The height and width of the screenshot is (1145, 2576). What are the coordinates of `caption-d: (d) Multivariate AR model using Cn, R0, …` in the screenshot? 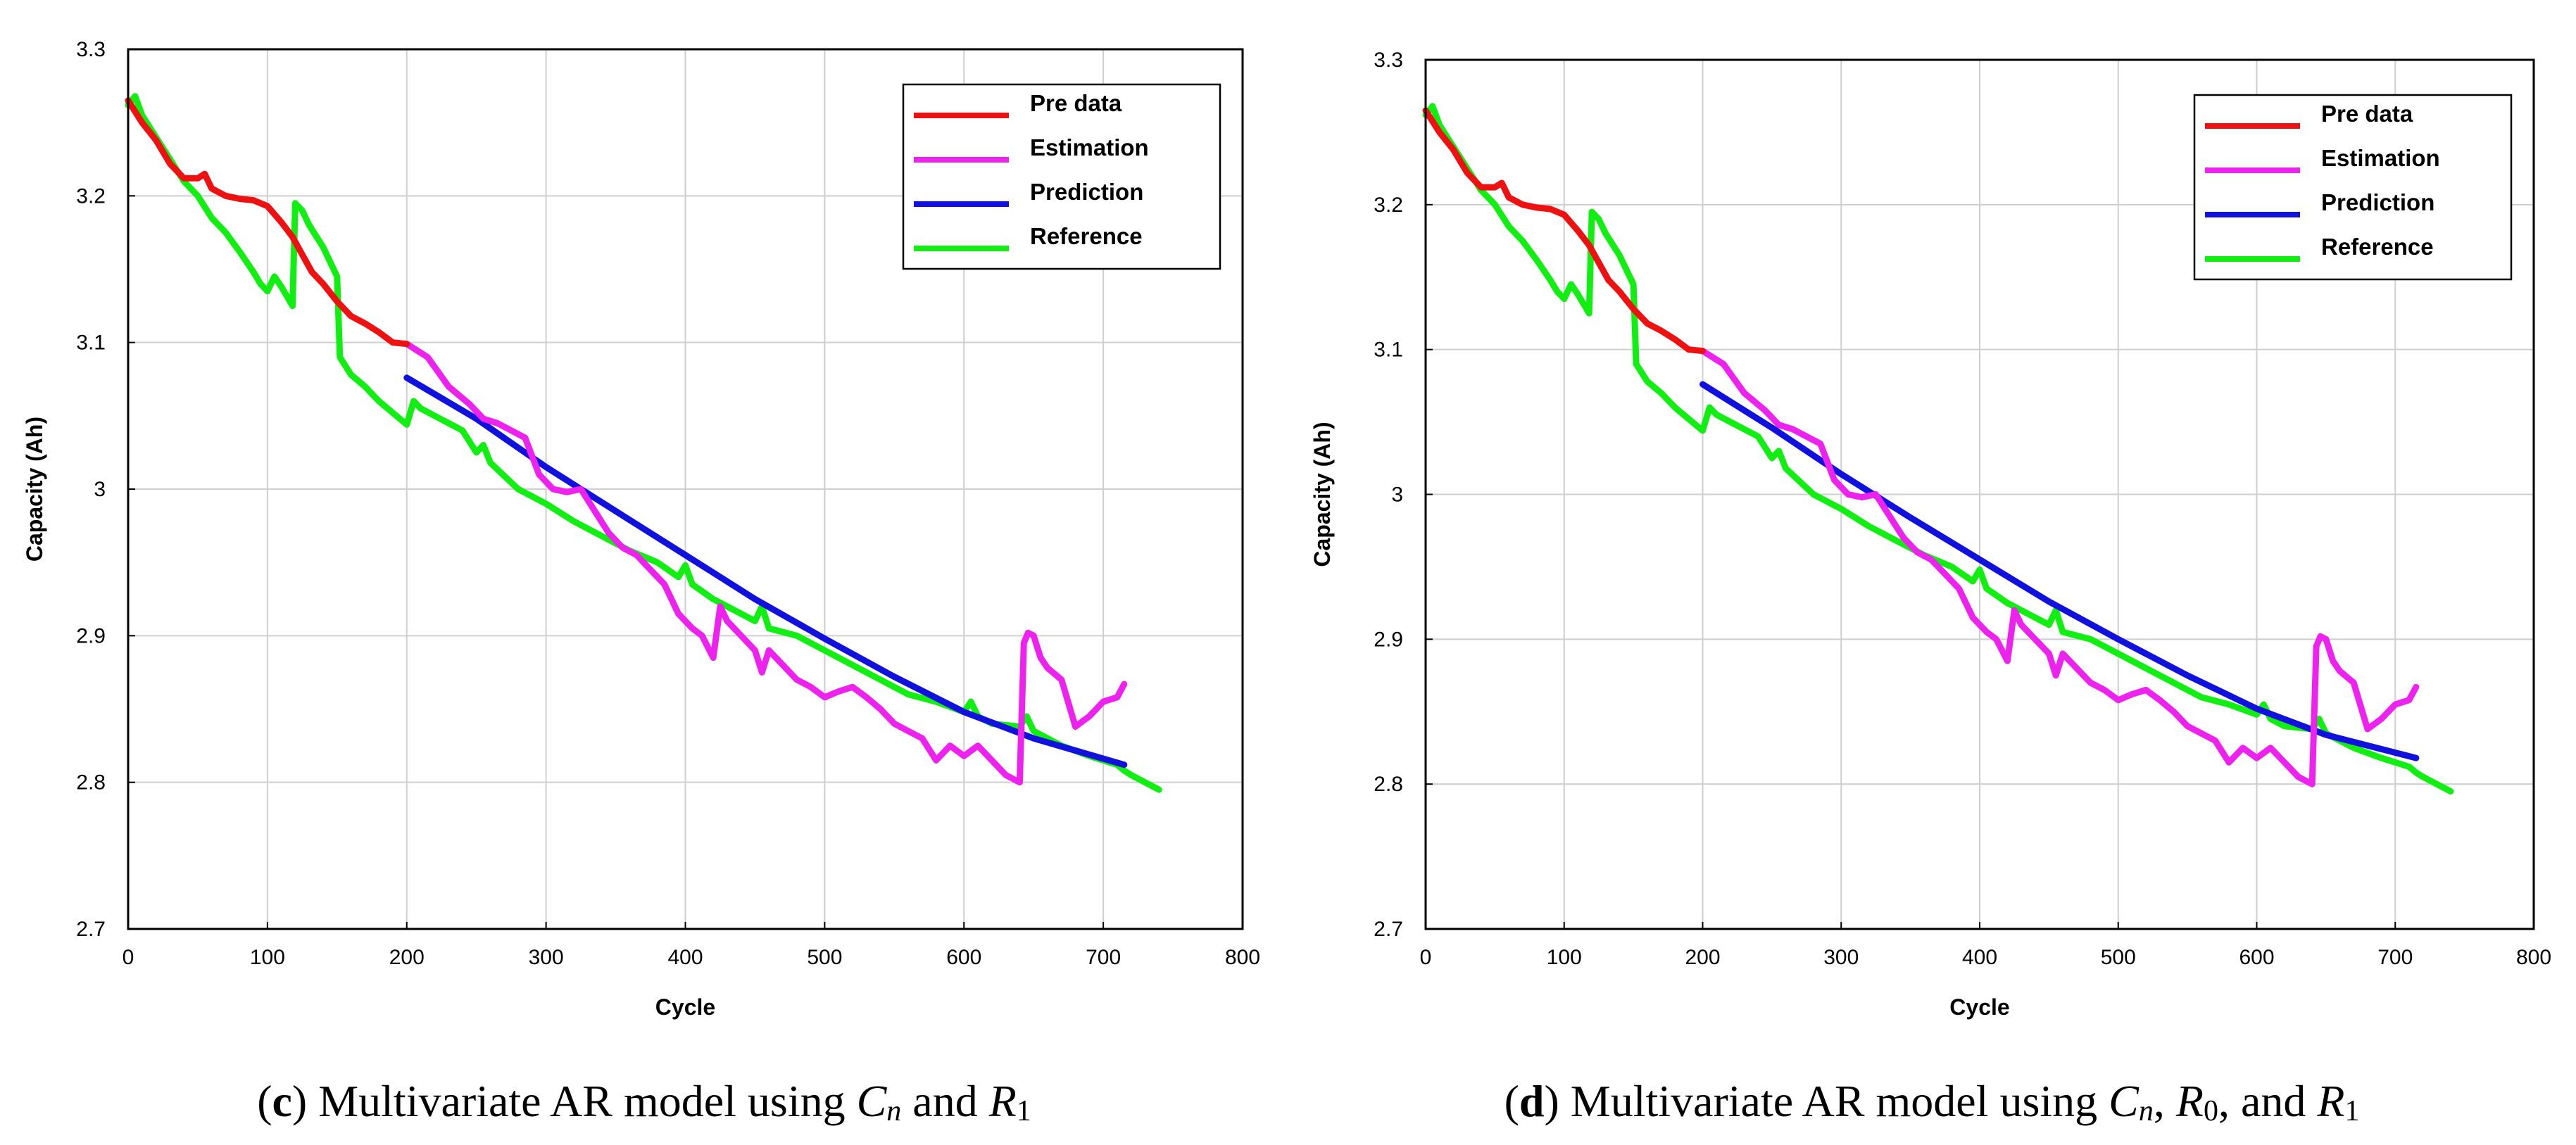 It's located at (1932, 1101).